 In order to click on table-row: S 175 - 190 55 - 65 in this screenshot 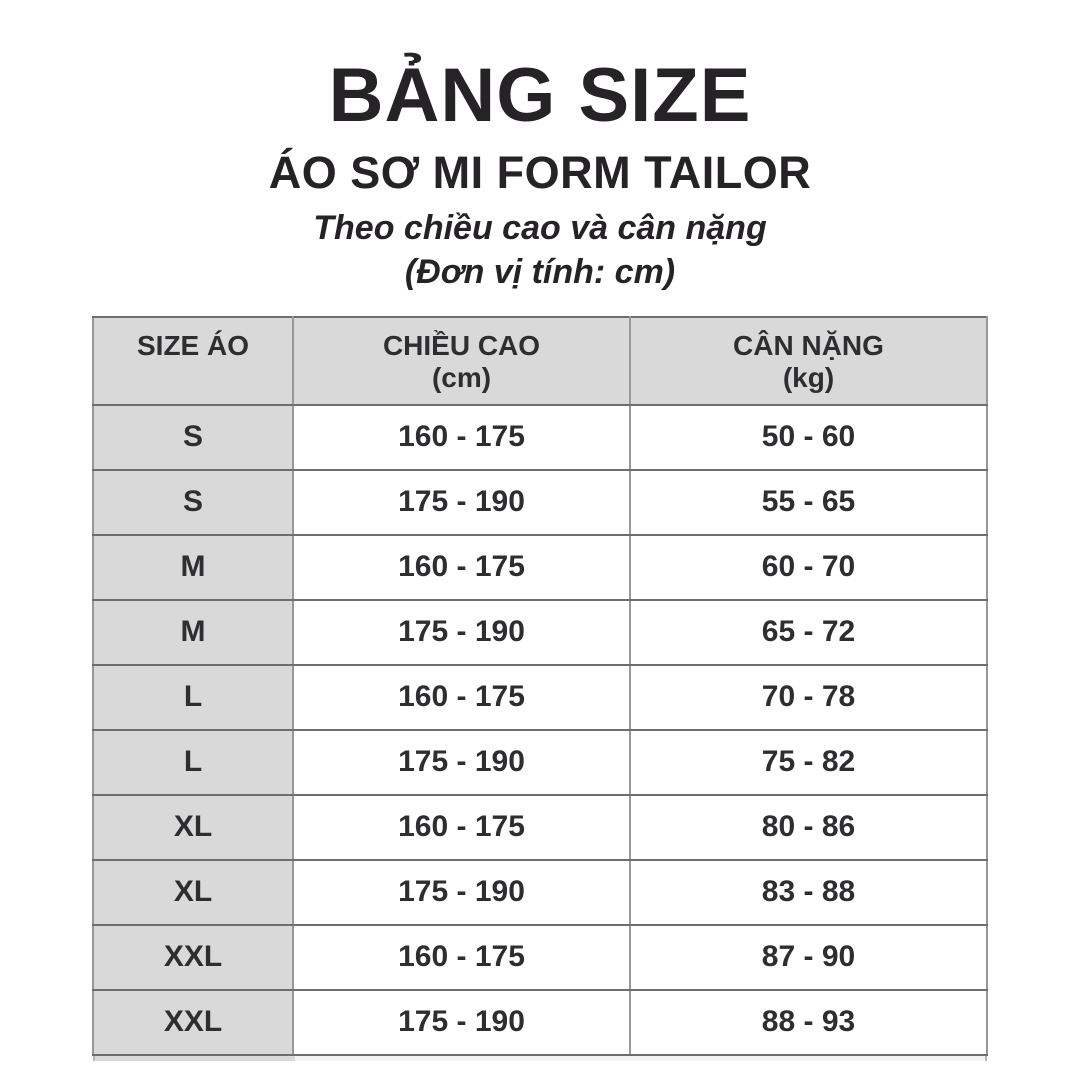, I will do `click(540, 502)`.